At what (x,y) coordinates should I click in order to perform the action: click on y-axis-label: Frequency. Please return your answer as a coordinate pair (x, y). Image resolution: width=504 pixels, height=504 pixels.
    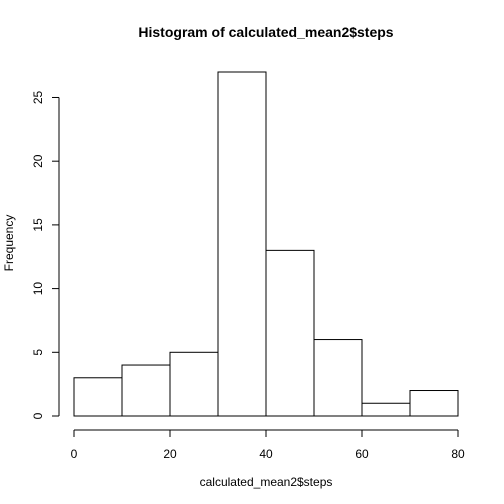
    Looking at the image, I should click on (9, 243).